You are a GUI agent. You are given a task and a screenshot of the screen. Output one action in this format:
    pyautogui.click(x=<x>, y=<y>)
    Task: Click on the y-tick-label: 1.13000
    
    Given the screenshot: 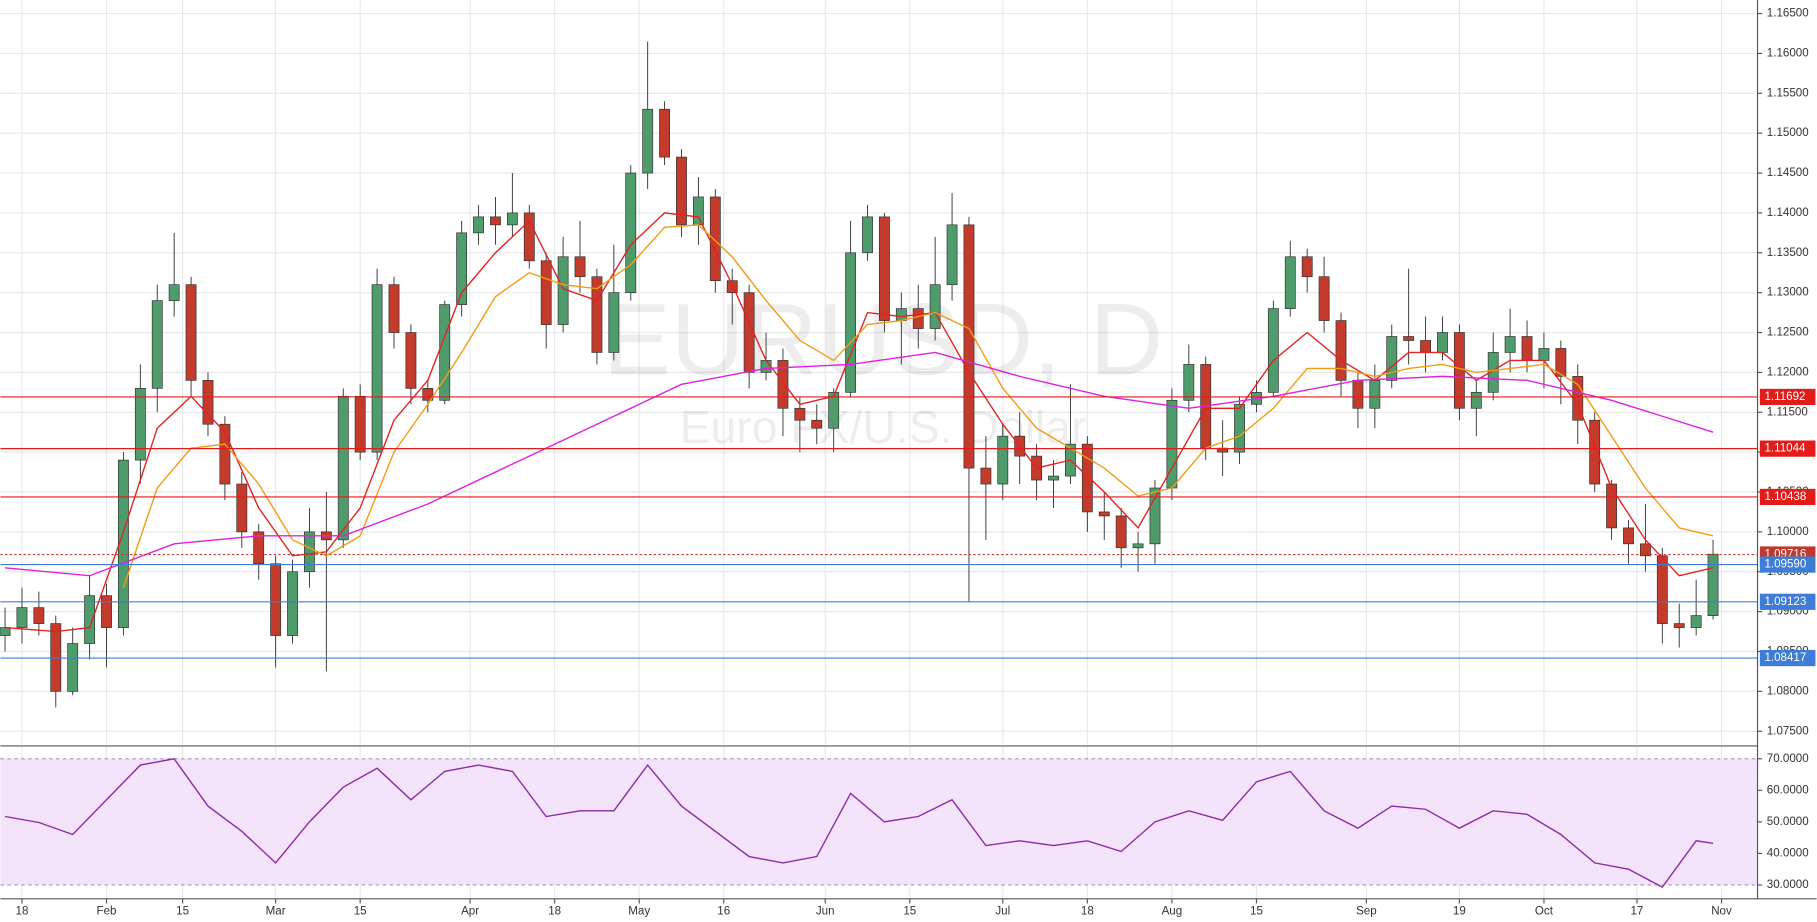 What is the action you would take?
    pyautogui.click(x=1788, y=293)
    